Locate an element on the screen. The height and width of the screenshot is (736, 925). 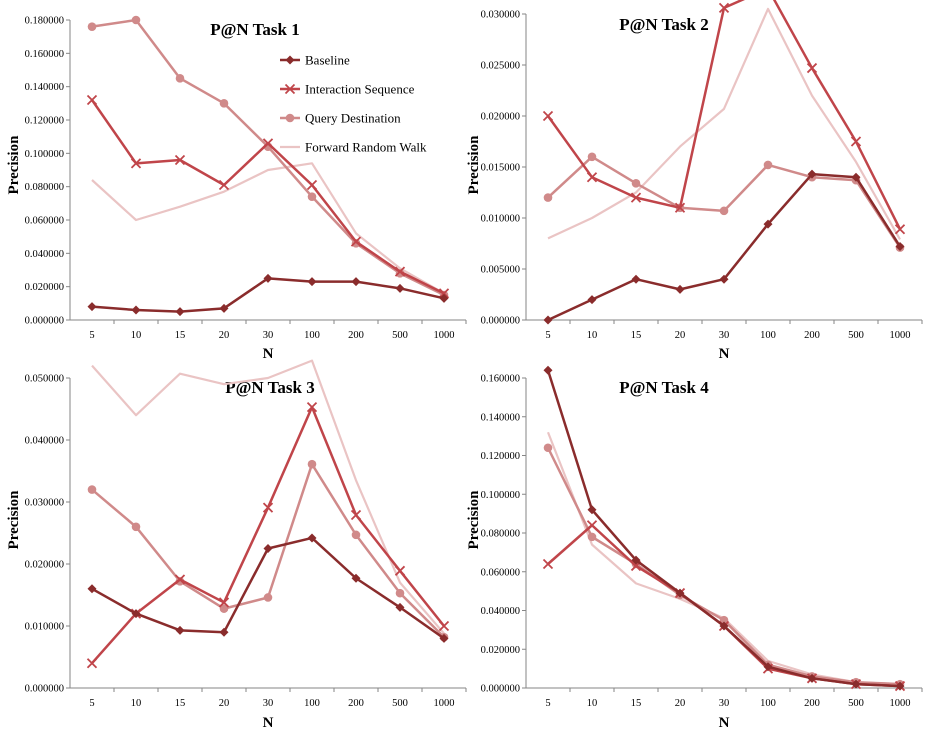
y-tick-label: 0.025000 is located at coordinates (500, 66).